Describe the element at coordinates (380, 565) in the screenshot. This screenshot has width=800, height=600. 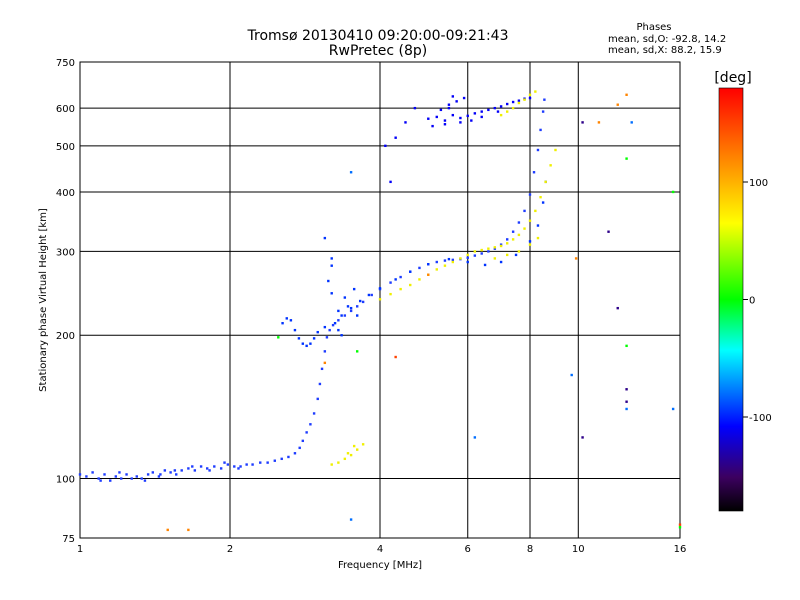
I see `x-axis-label: Frequency [MHz]` at that location.